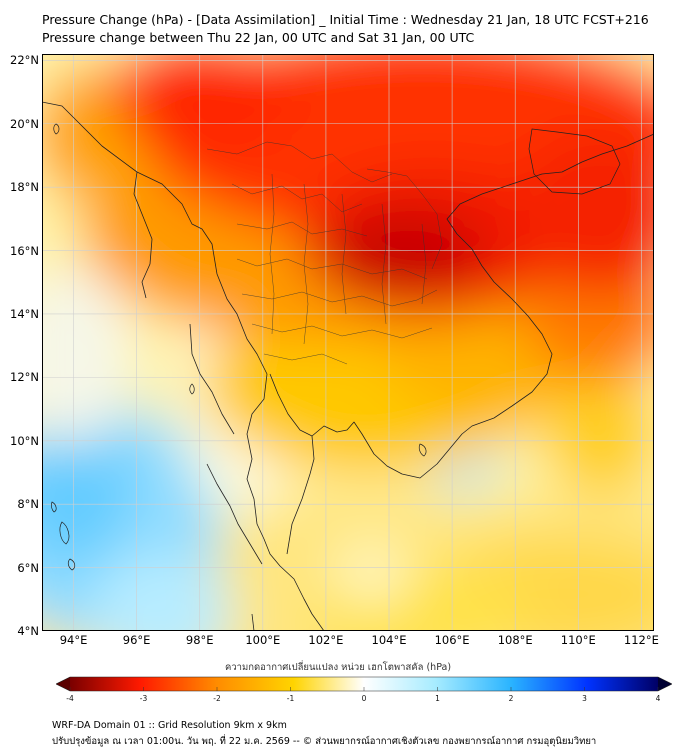 This screenshot has width=676, height=756. Describe the element at coordinates (324, 253) in the screenshot. I see `province-borders` at that location.